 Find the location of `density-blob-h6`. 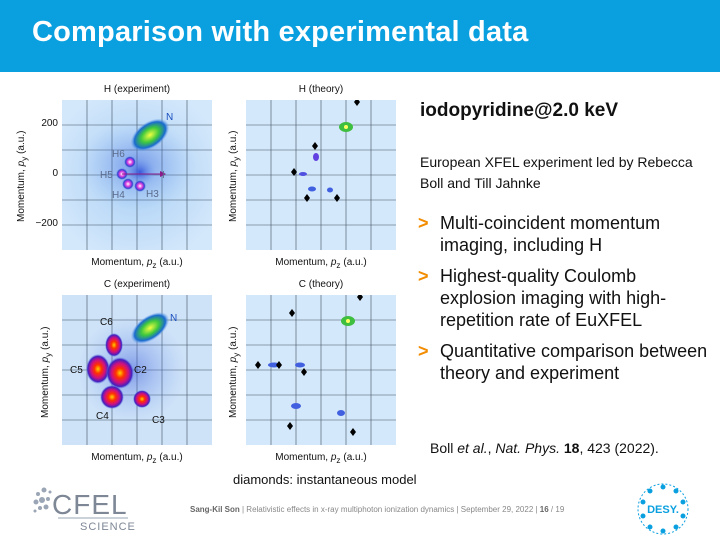

density-blob-h6 is located at coordinates (130, 162).